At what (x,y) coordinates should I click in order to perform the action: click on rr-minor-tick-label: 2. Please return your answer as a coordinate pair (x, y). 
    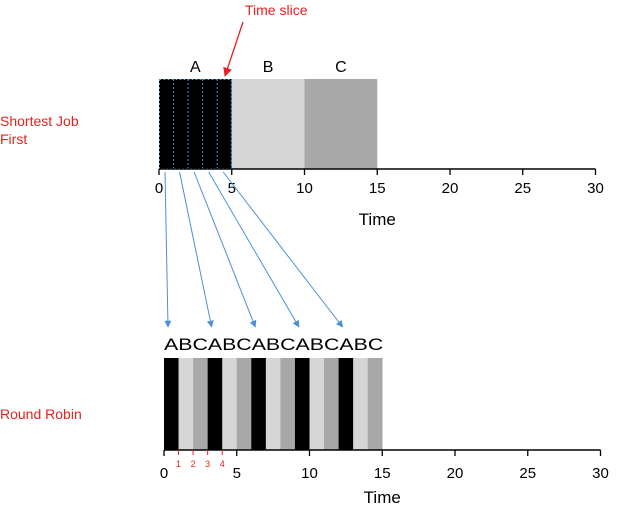
    Looking at the image, I should click on (193, 464).